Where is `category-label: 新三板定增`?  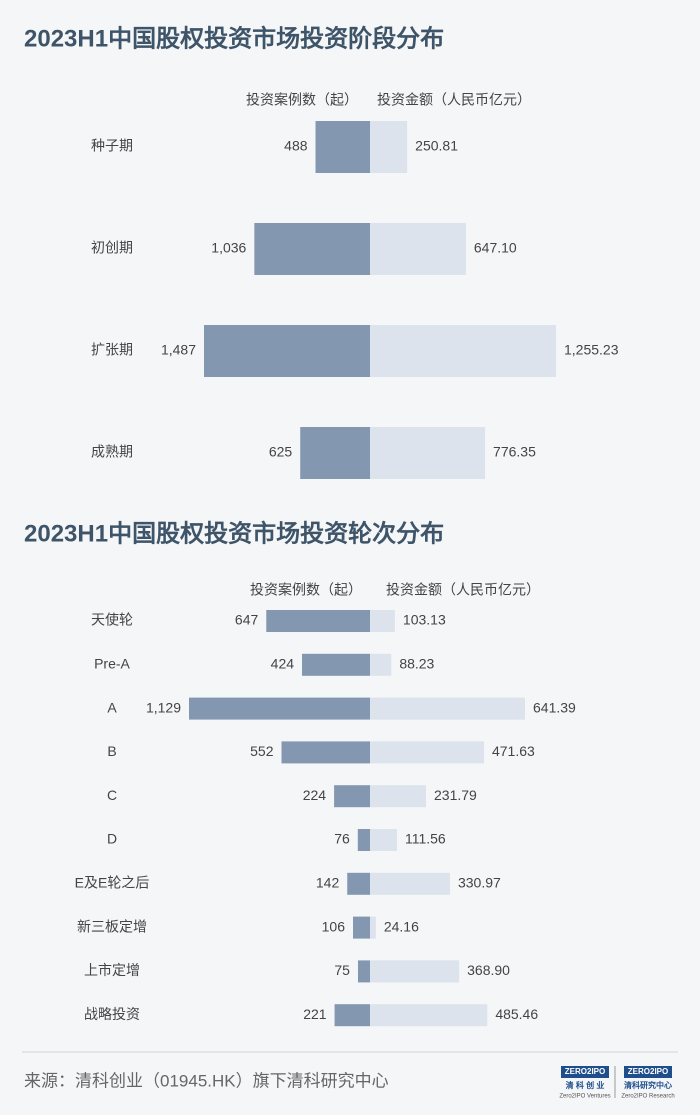 category-label: 新三板定增 is located at coordinates (112, 926).